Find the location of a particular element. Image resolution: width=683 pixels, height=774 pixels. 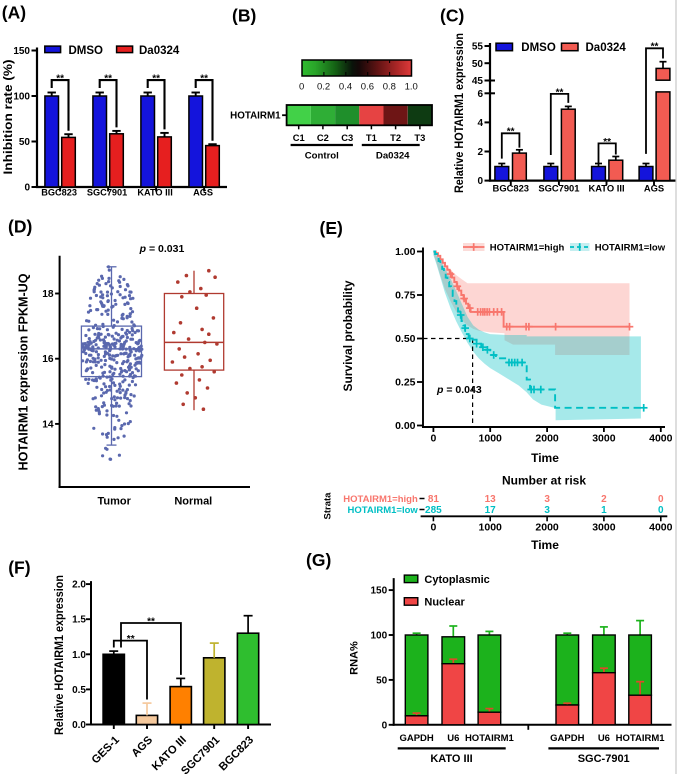

svg-text: 6 is located at coordinates (480, 94).